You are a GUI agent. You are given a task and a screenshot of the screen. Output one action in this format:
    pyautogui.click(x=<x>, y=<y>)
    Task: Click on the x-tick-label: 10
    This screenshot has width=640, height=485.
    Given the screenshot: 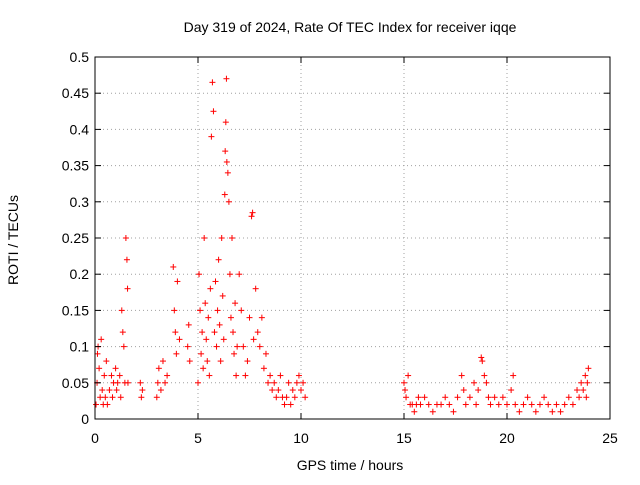 What is the action you would take?
    pyautogui.click(x=301, y=438)
    